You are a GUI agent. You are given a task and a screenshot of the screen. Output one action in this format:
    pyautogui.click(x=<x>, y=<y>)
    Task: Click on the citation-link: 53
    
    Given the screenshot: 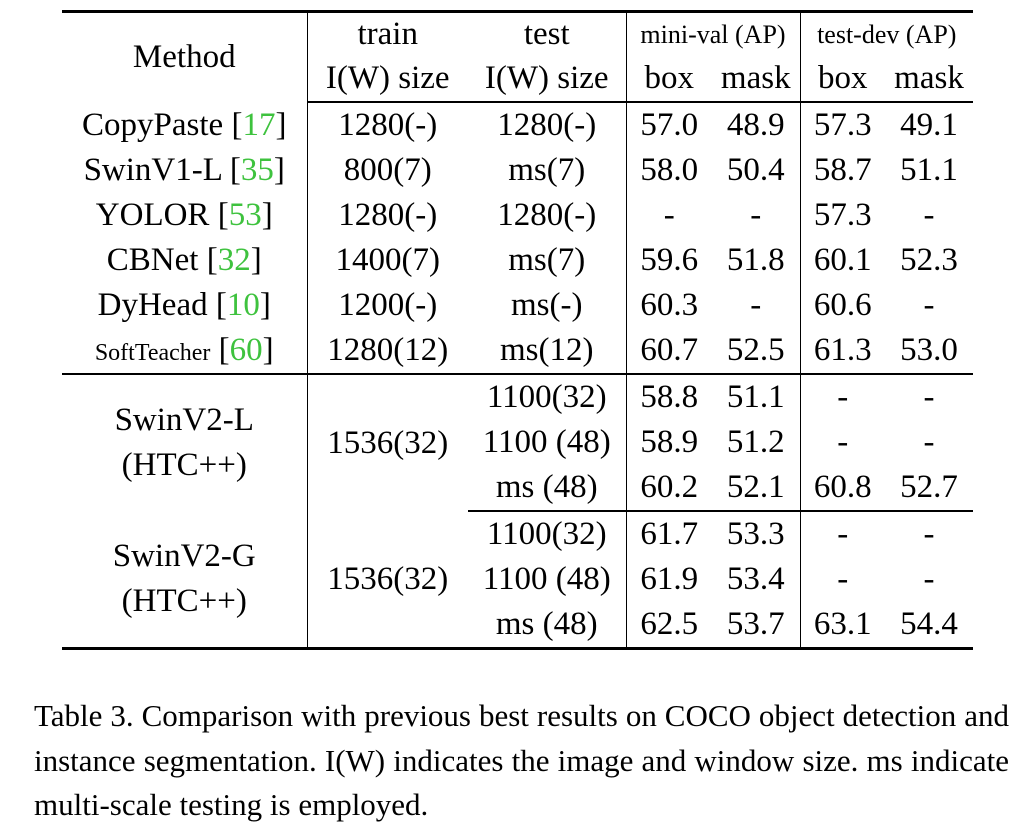 What is the action you would take?
    pyautogui.click(x=245, y=215)
    